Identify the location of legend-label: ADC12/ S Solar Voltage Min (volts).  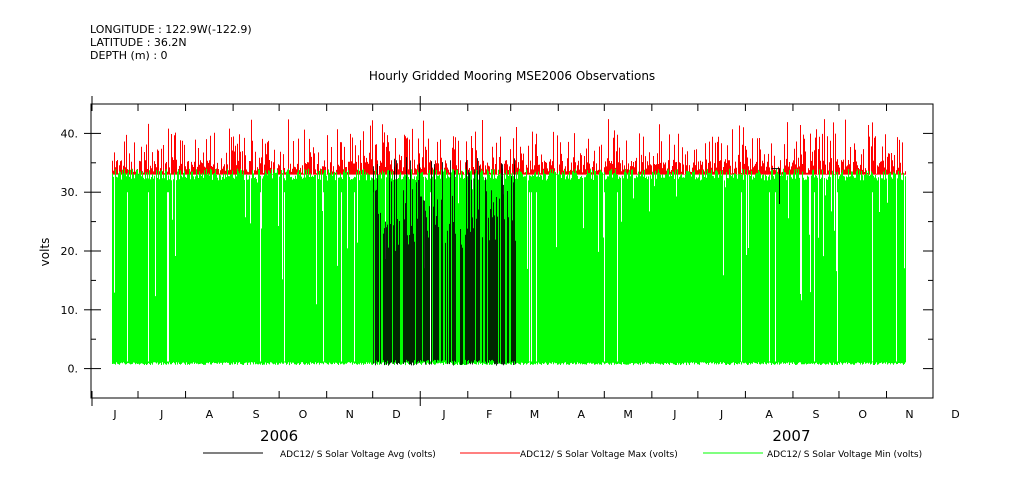
(844, 455).